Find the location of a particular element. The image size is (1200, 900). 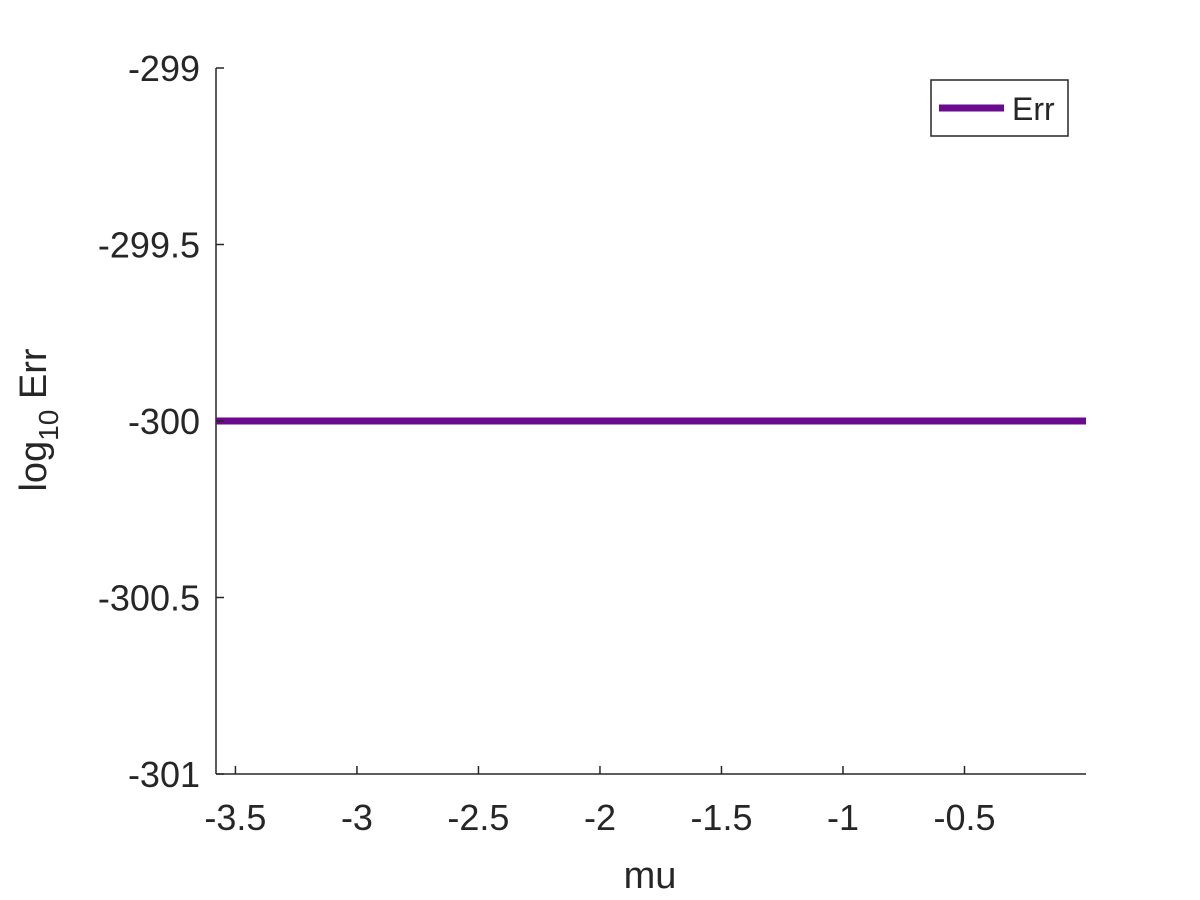

legend: Err is located at coordinates (999, 108).